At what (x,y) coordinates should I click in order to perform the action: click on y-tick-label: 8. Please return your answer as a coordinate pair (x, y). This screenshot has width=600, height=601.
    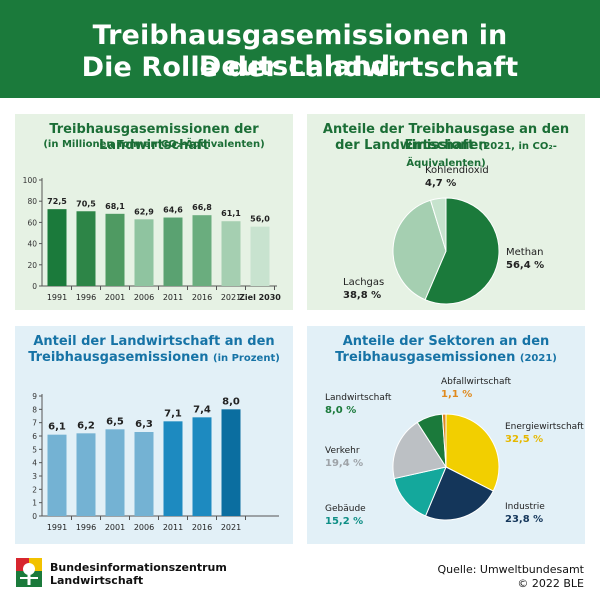
    Looking at the image, I should click on (34, 409).